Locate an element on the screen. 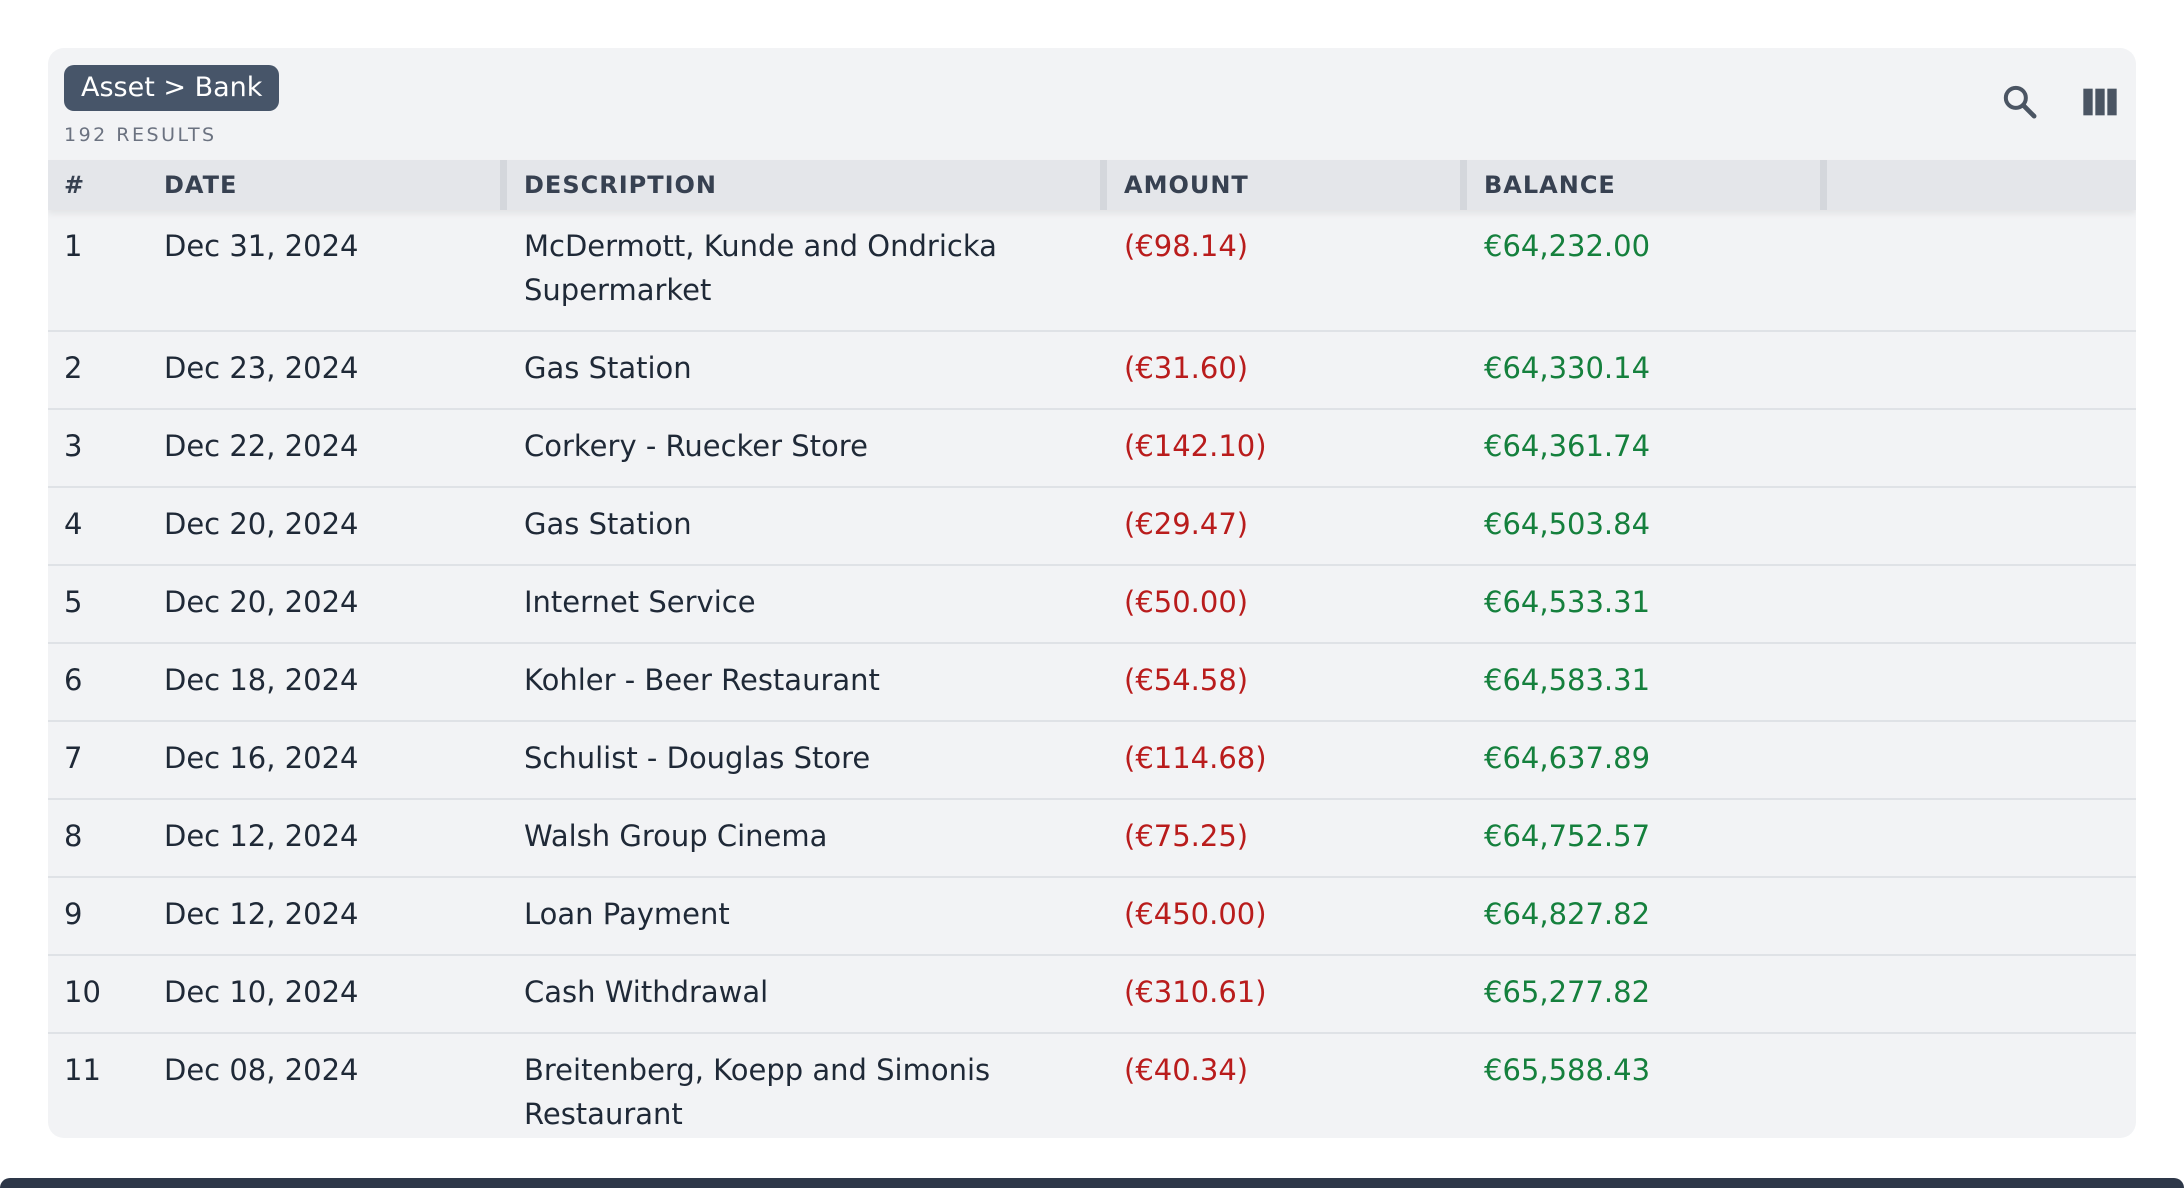 This screenshot has width=2184, height=1188. cell-number: 9 is located at coordinates (73, 914).